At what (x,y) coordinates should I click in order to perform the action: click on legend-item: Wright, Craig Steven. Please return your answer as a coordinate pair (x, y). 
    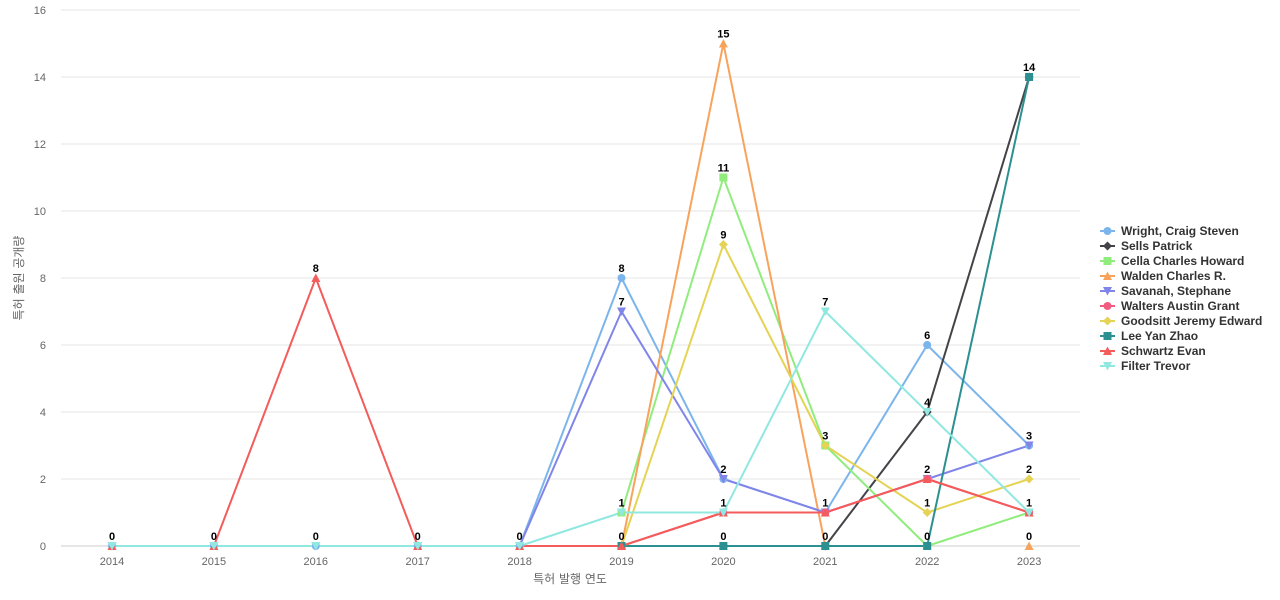
    Looking at the image, I should click on (1169, 231).